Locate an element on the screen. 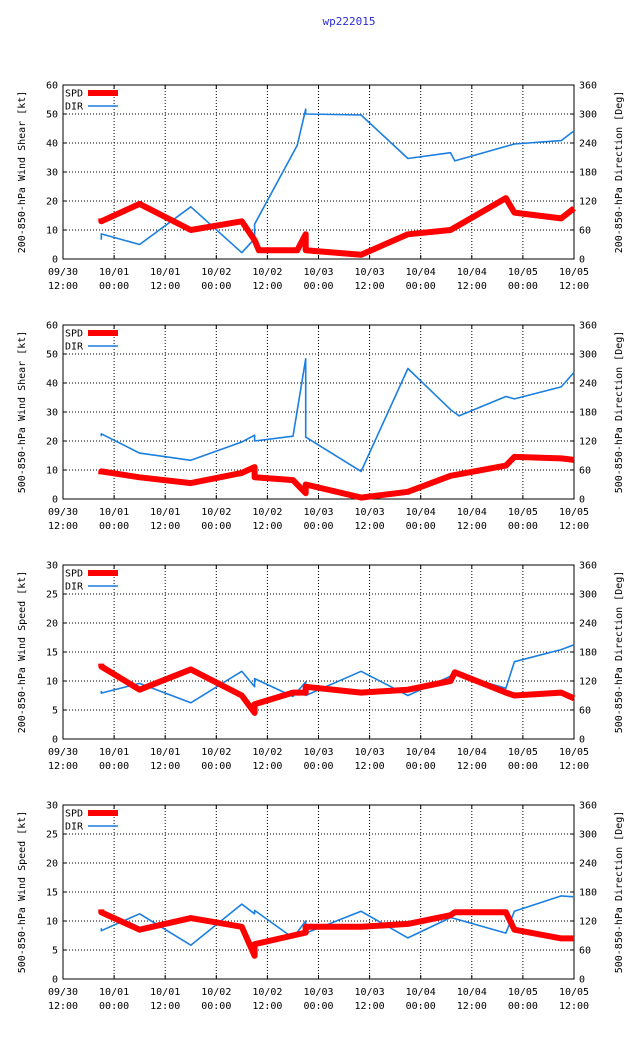 The image size is (640, 1060). y-tick-label: 40 is located at coordinates (52, 384).